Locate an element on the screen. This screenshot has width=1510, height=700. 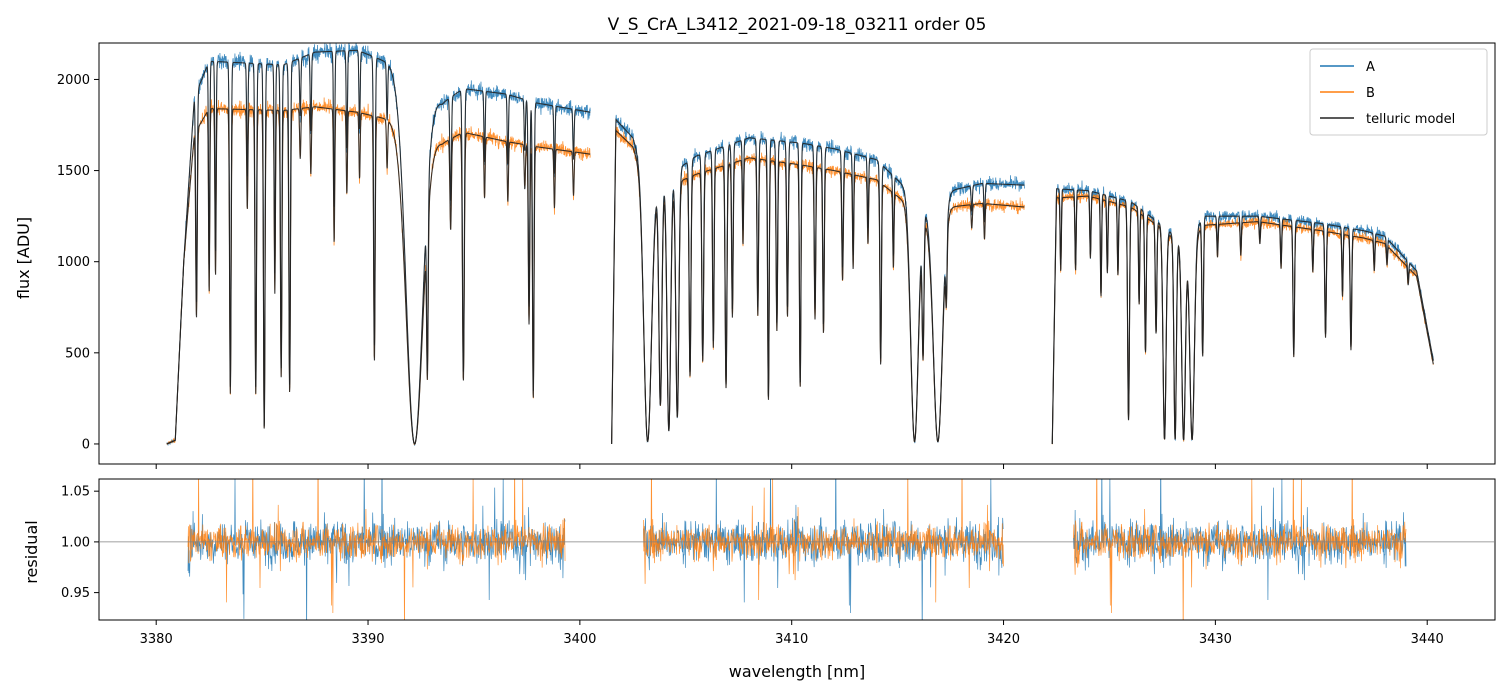
flux-x-axis is located at coordinates (791, 466).